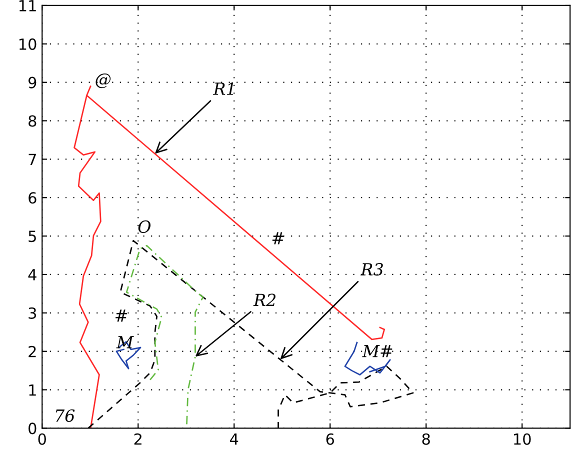 This screenshot has height=457, width=577. Describe the element at coordinates (32, 121) in the screenshot. I see `y-tick-label: 8` at that location.